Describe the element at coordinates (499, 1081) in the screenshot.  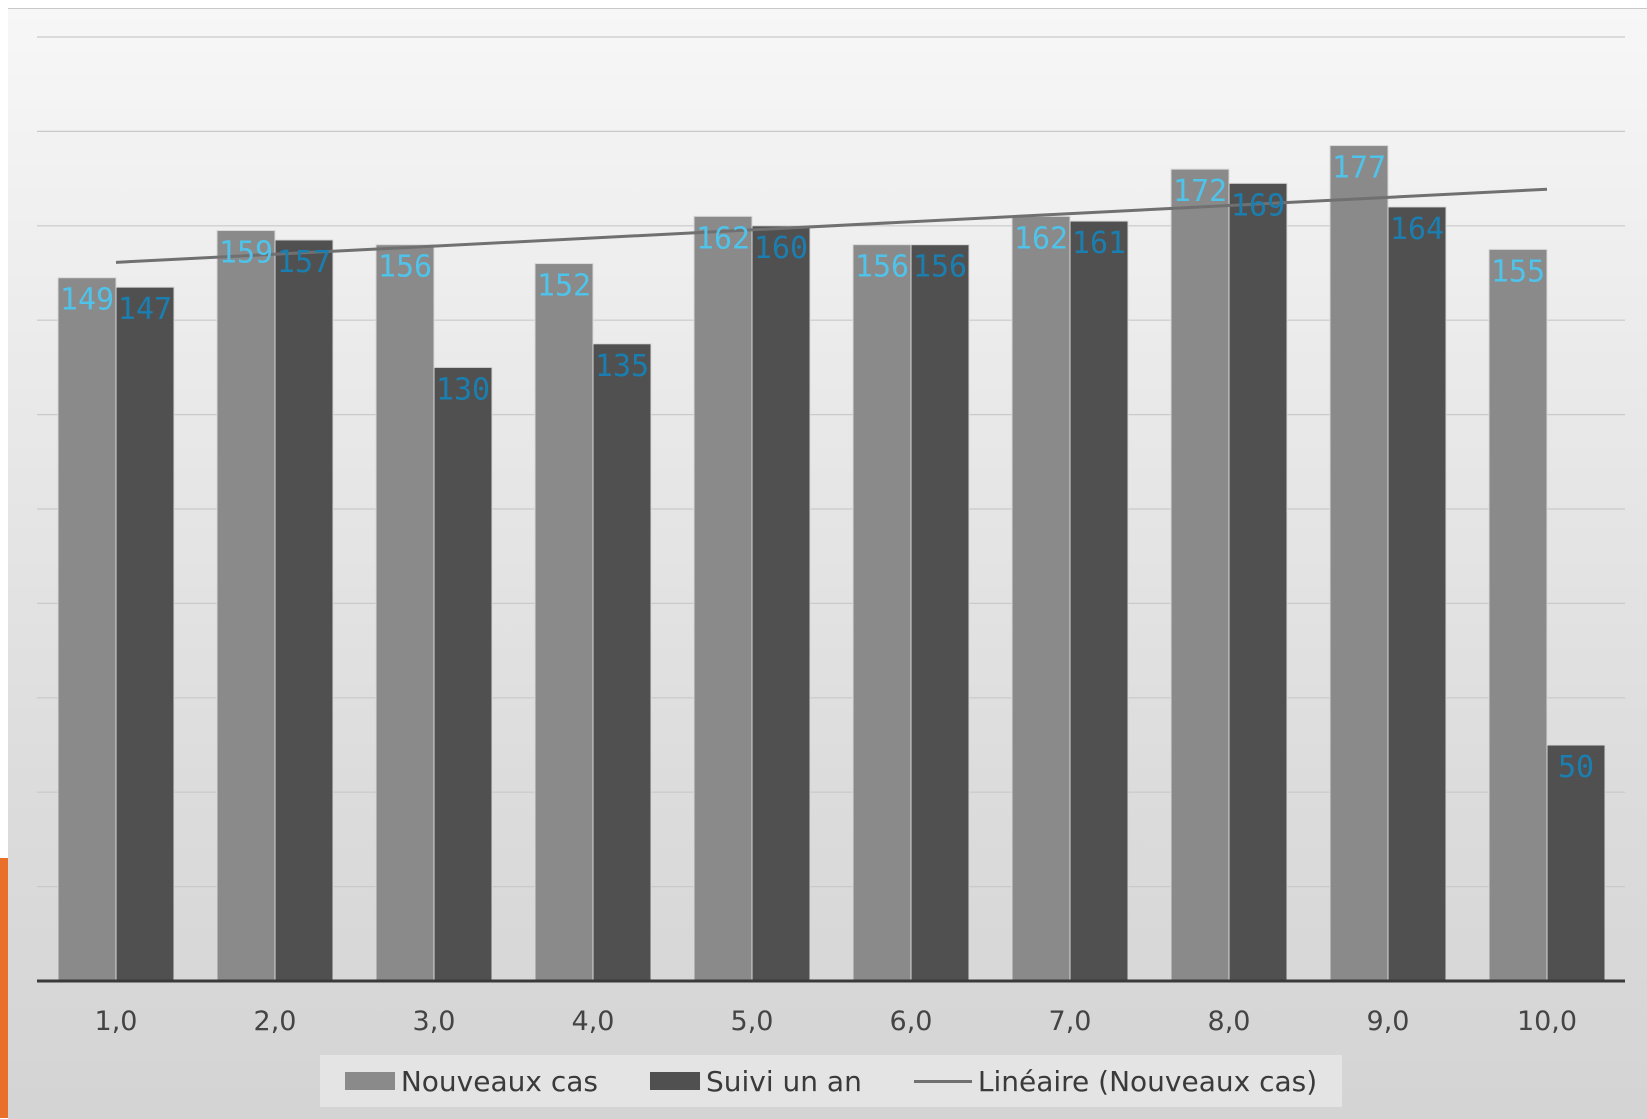
I see `legend-label-nouveaux-cas: Nouveaux cas` at that location.